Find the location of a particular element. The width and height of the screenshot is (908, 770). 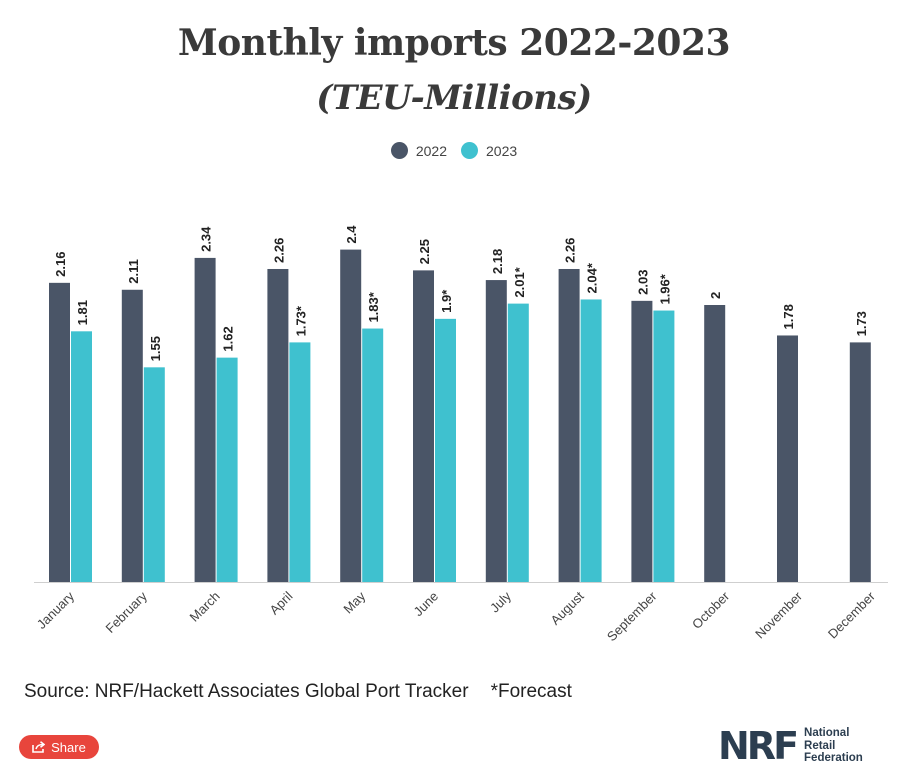

logo-wordmark: National Retail Federation is located at coordinates (833, 746).